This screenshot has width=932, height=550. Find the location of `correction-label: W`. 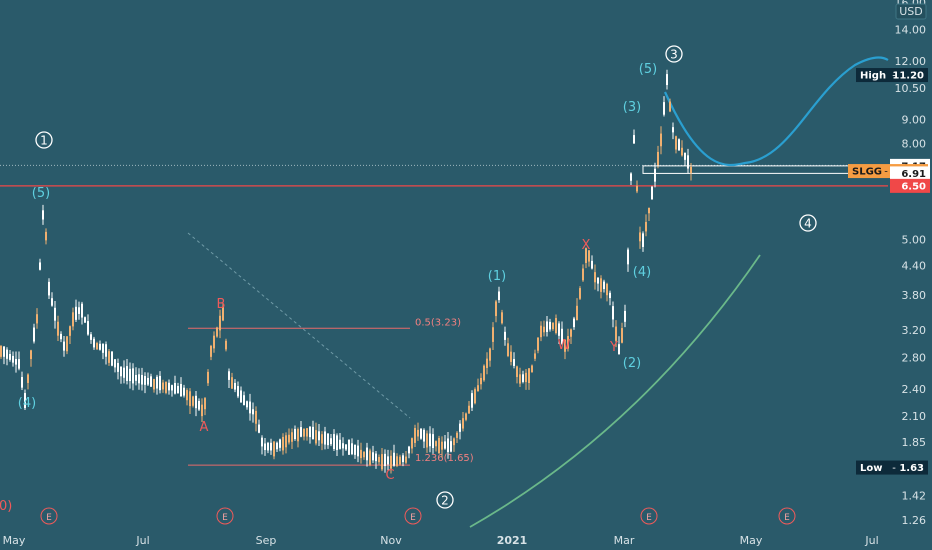

correction-label: W is located at coordinates (564, 345).